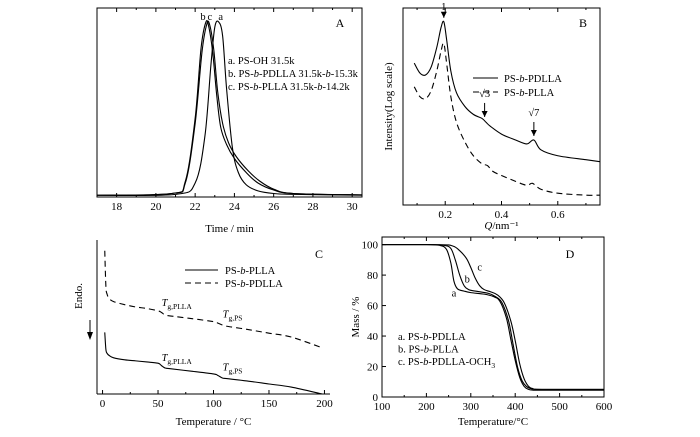  I want to click on y-axis-label: Endo., so click(79, 296).